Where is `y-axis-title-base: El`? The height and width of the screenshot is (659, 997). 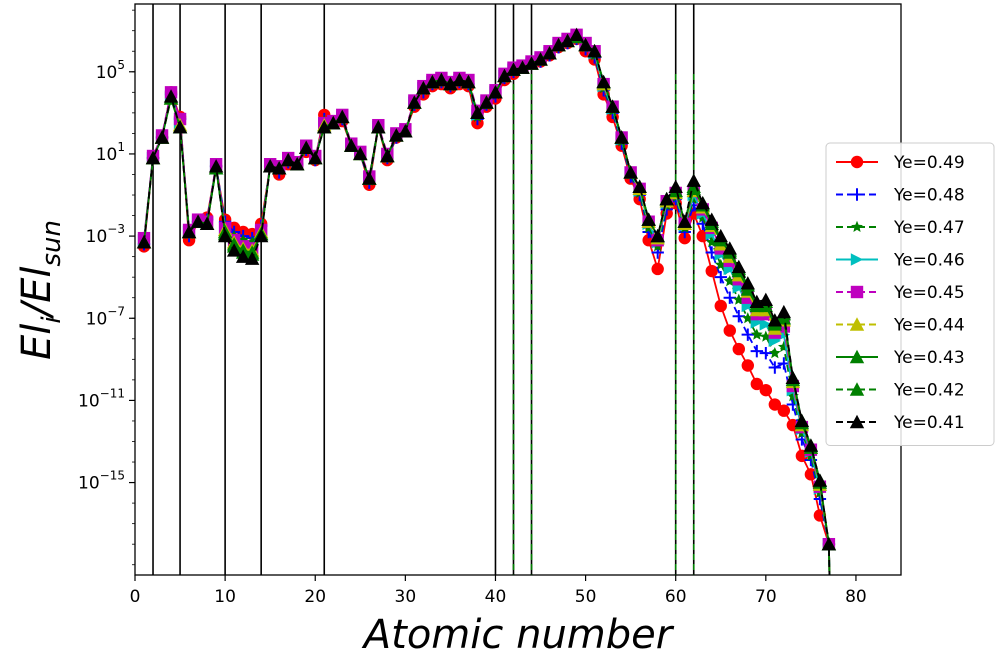
y-axis-title-base: El is located at coordinates (37, 342).